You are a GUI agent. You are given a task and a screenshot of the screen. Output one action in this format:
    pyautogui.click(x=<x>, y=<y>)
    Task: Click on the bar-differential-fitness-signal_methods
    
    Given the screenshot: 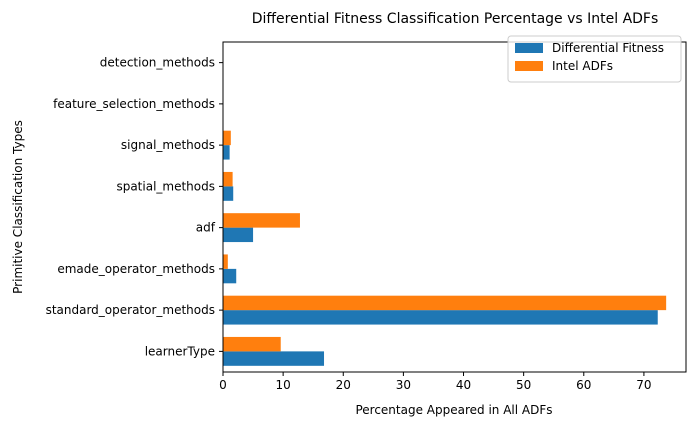 What is the action you would take?
    pyautogui.click(x=226, y=152)
    